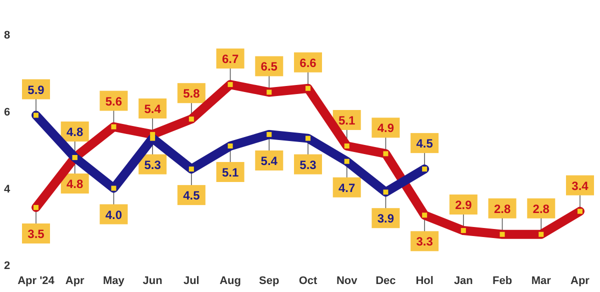  Describe the element at coordinates (191, 281) in the screenshot. I see `x-tick-label: Jul` at that location.